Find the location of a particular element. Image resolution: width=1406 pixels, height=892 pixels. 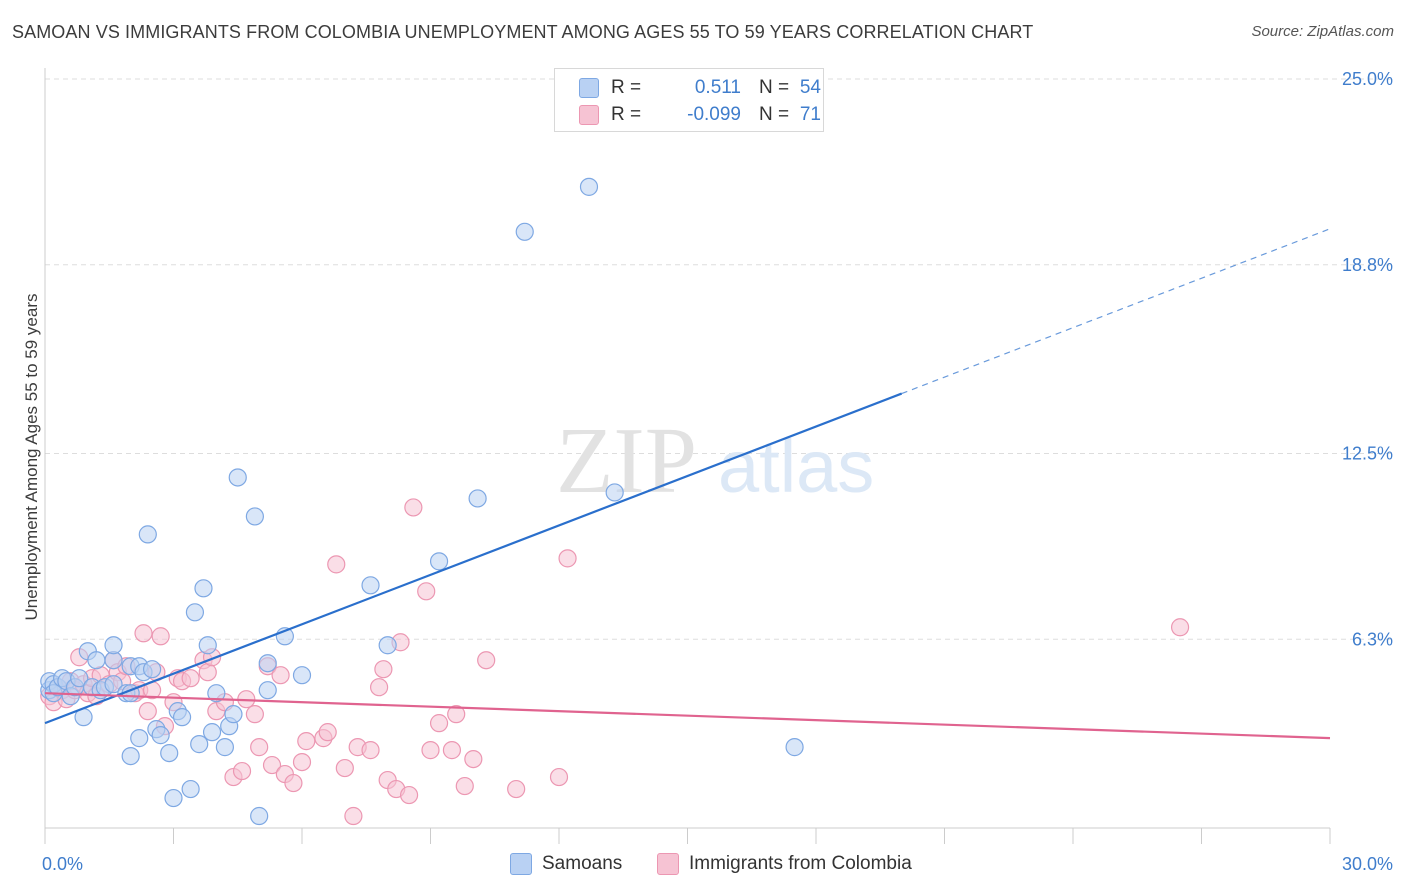

y-tick-label: 6.3% is located at coordinates (1372, 639).